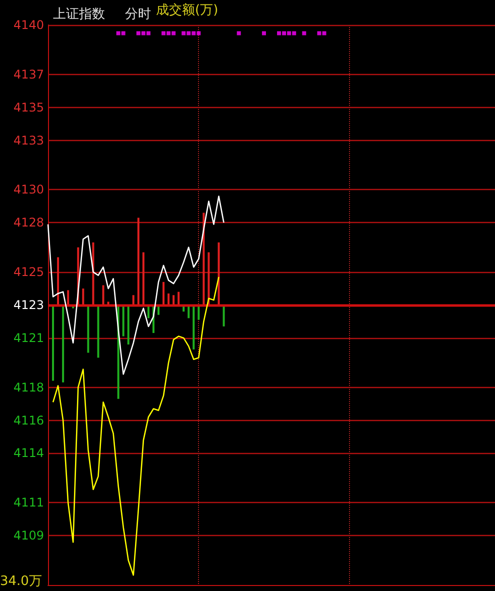  What do you see at coordinates (79, 14) in the screenshot?
I see `chart-title: 上证指数` at bounding box center [79, 14].